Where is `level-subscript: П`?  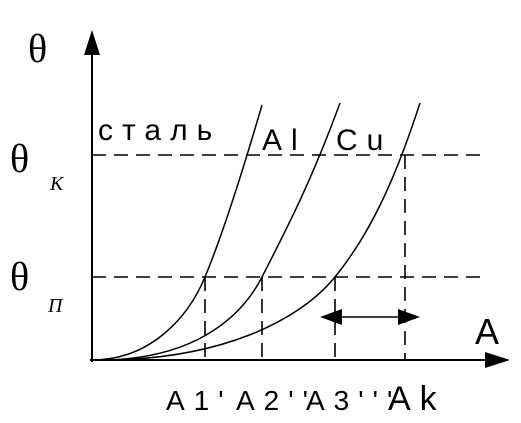 level-subscript: П is located at coordinates (55, 306).